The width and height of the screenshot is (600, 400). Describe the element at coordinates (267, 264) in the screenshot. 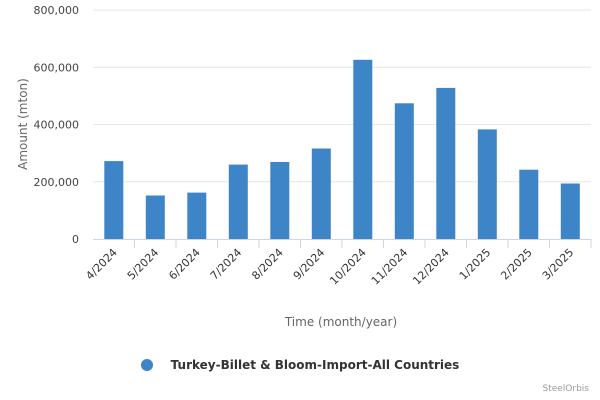

I see `x-tick-label: 8/2024` at that location.